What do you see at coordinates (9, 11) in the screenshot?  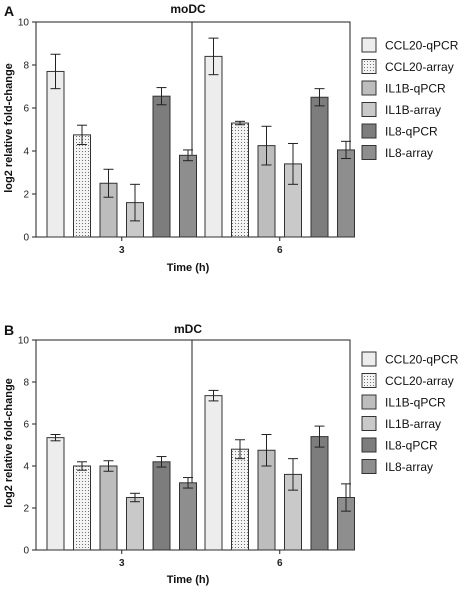 I see `panel-letter: A` at bounding box center [9, 11].